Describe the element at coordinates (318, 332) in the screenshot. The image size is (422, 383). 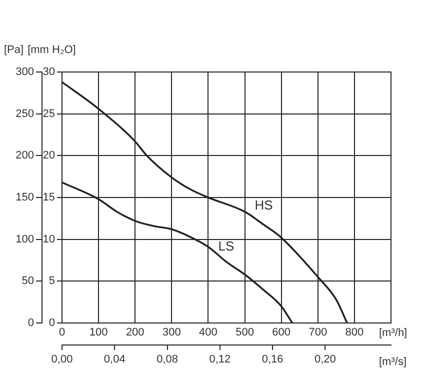
I see `x-tick-label: 700` at that location.